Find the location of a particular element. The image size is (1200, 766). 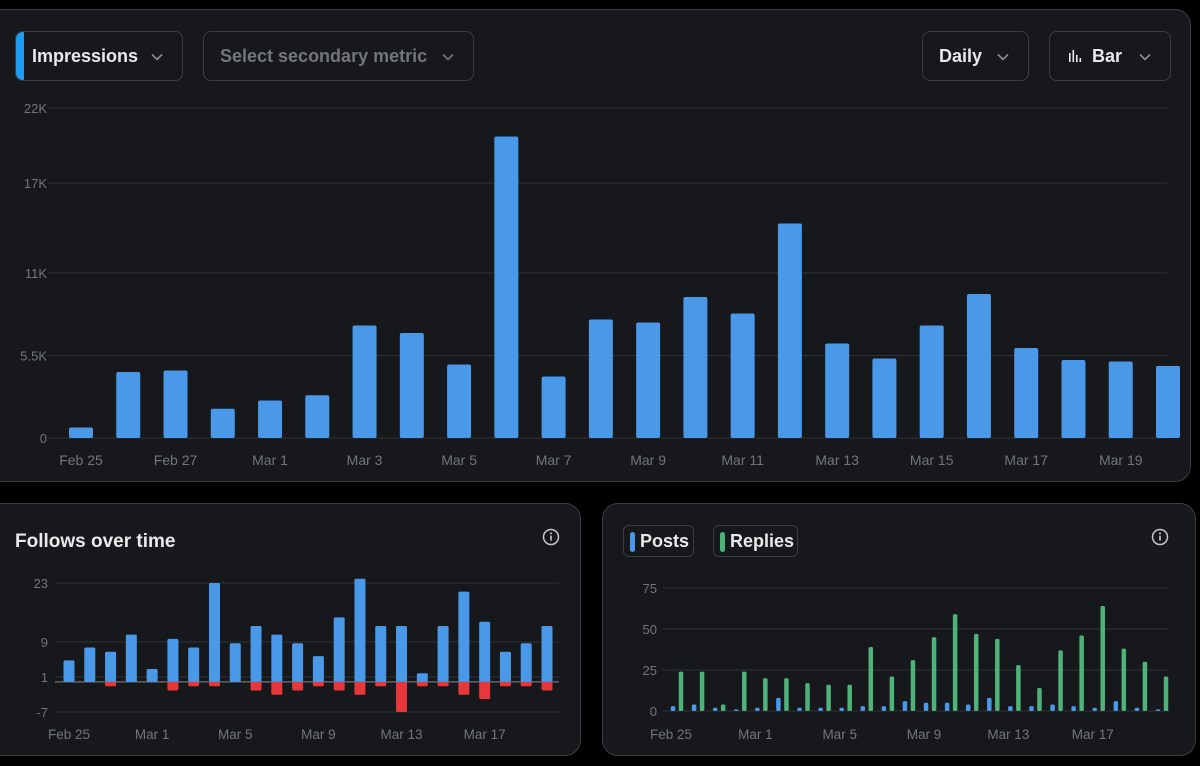

y-tick-label: 22K is located at coordinates (35, 108).